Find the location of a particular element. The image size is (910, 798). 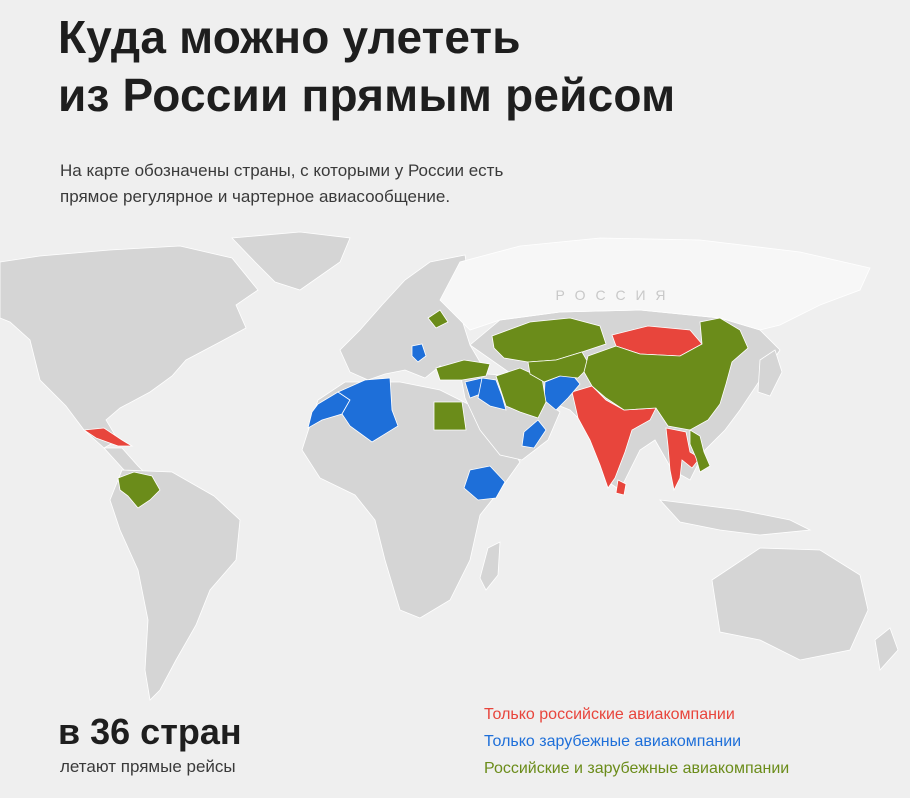

australia is located at coordinates (790, 604).